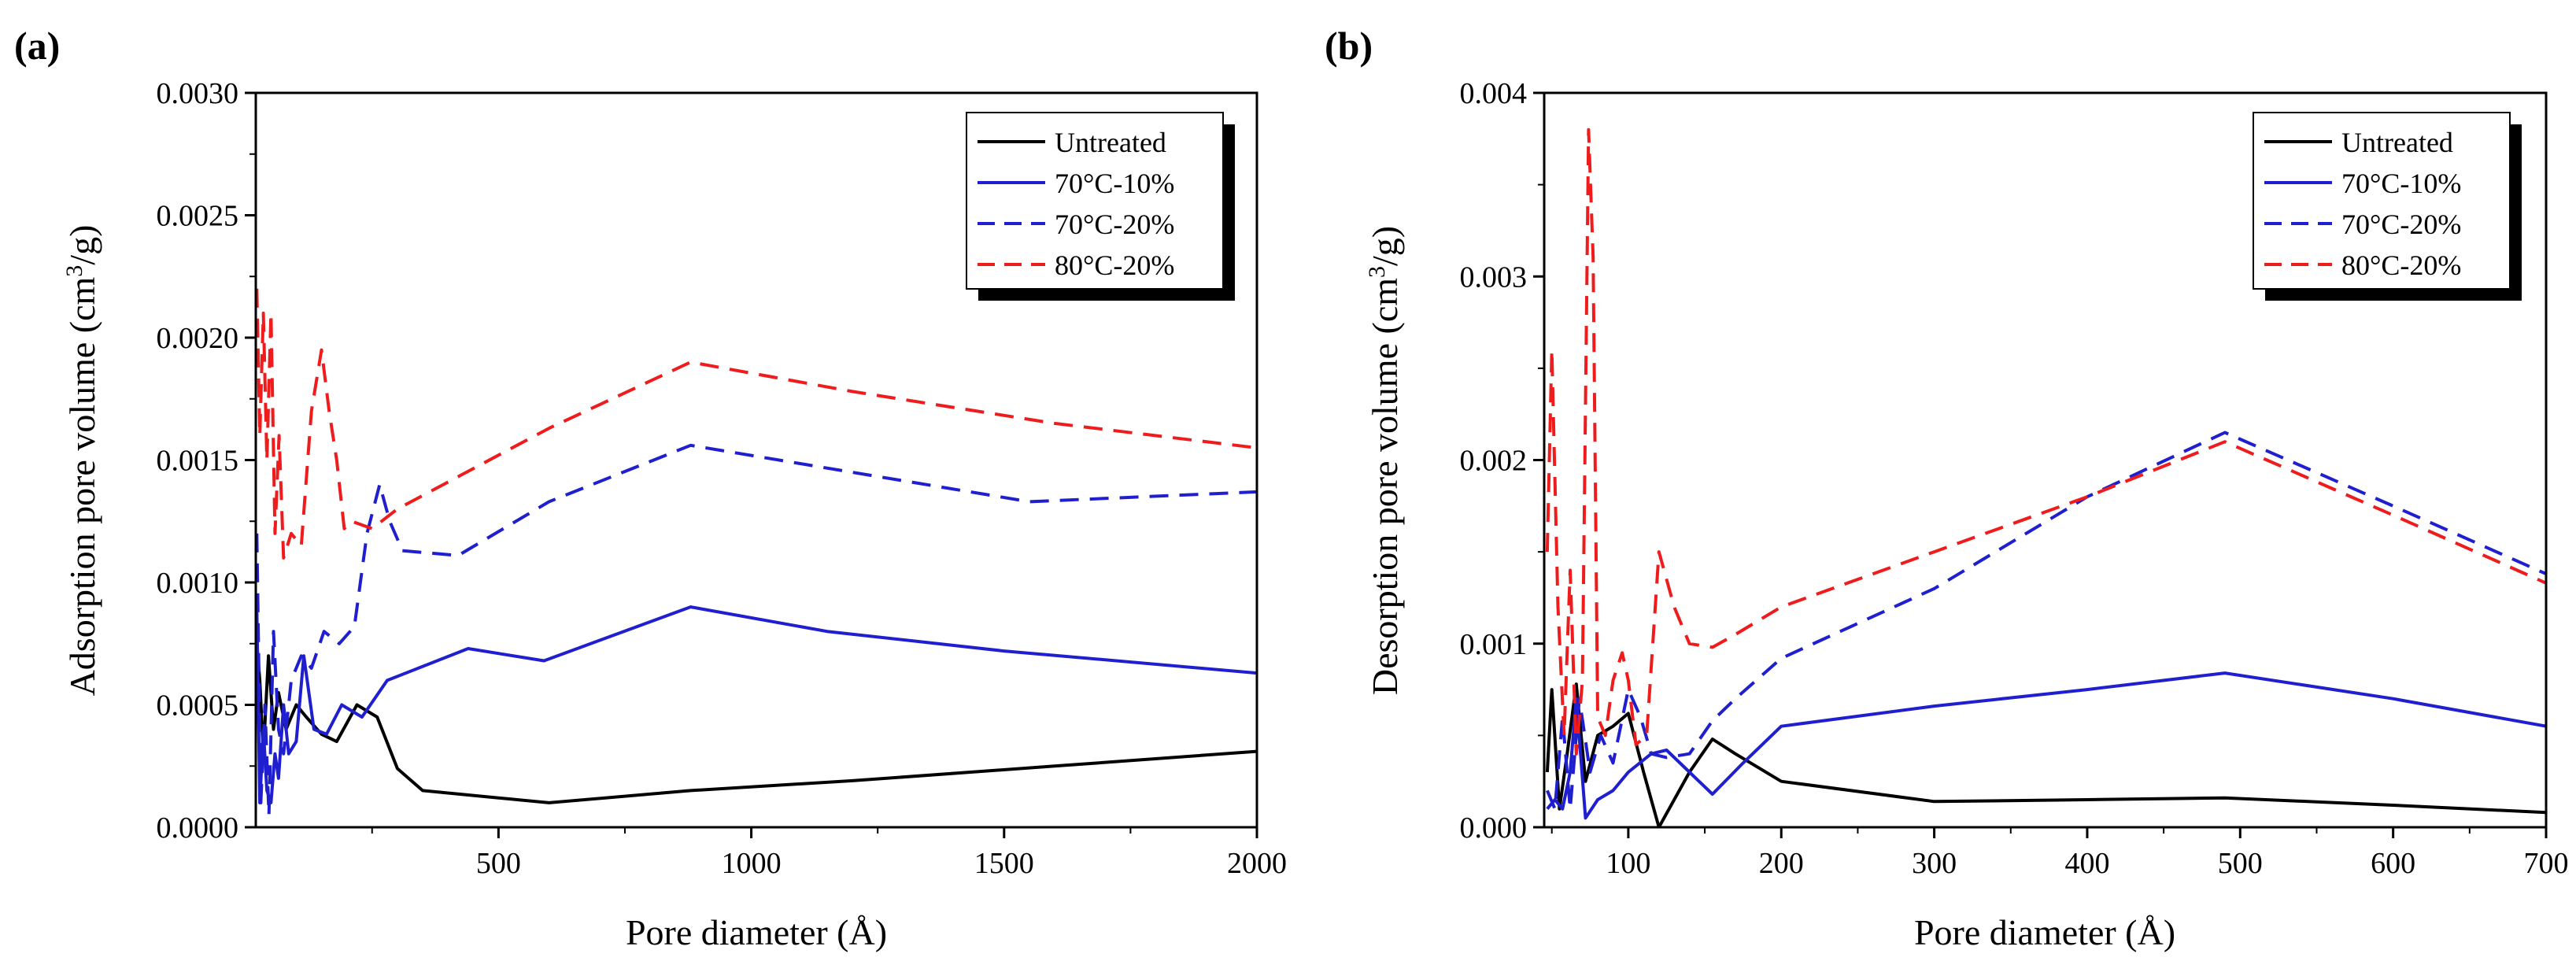 Image resolution: width=2576 pixels, height=976 pixels. What do you see at coordinates (198, 828) in the screenshot?
I see `panel-a-y-tick-label: 0.0000` at bounding box center [198, 828].